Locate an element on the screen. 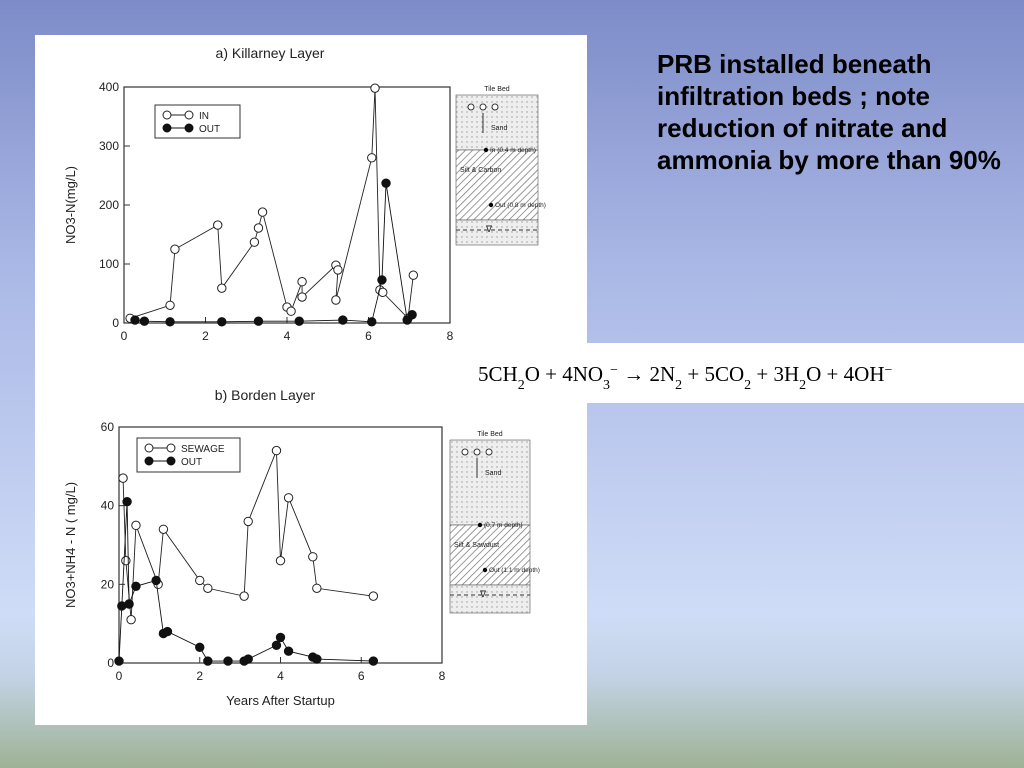  x-tick-label: 4 is located at coordinates (287, 336).